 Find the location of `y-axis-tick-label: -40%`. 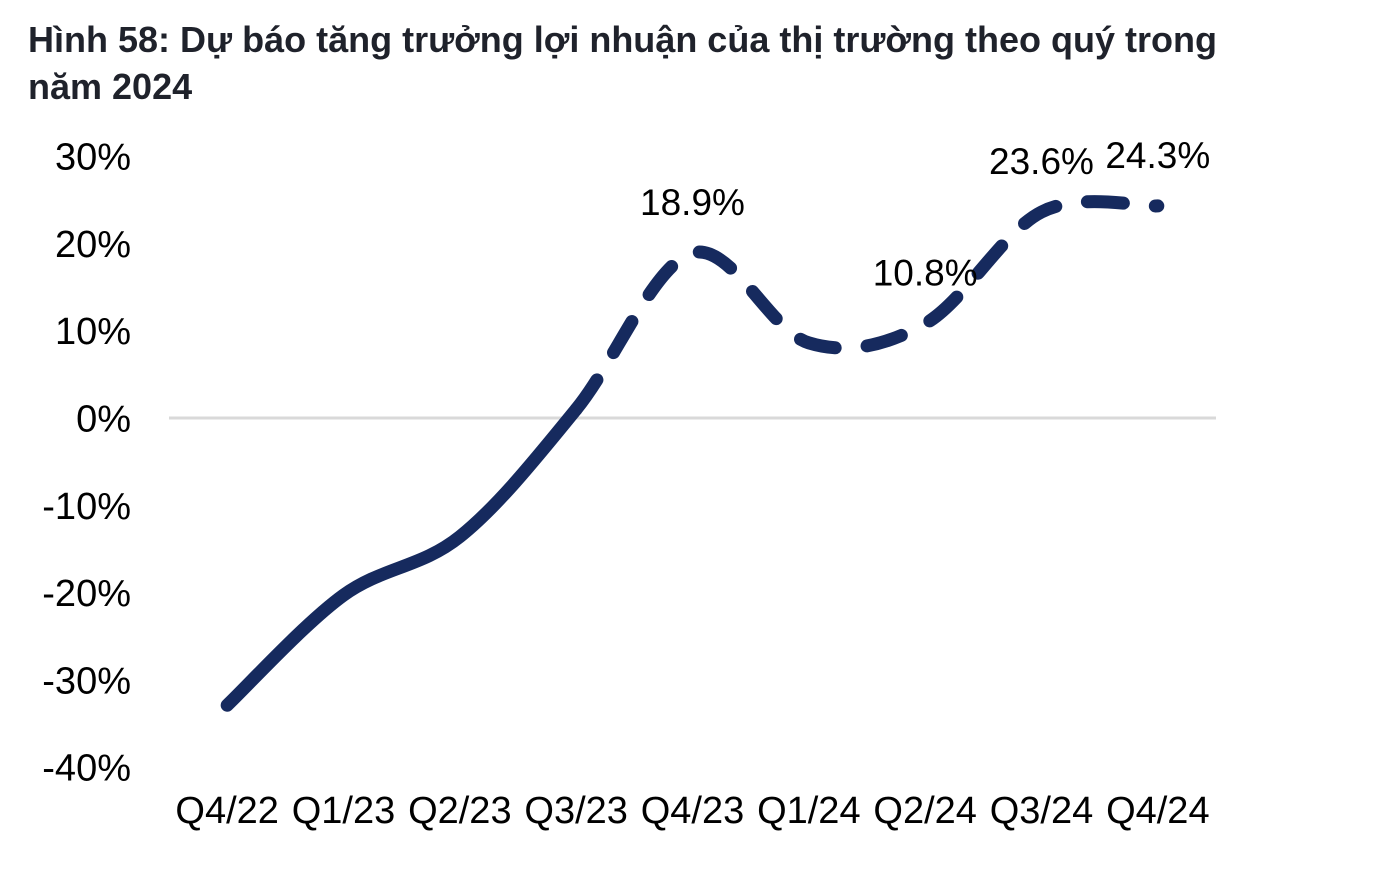

y-axis-tick-label: -40% is located at coordinates (86, 769).